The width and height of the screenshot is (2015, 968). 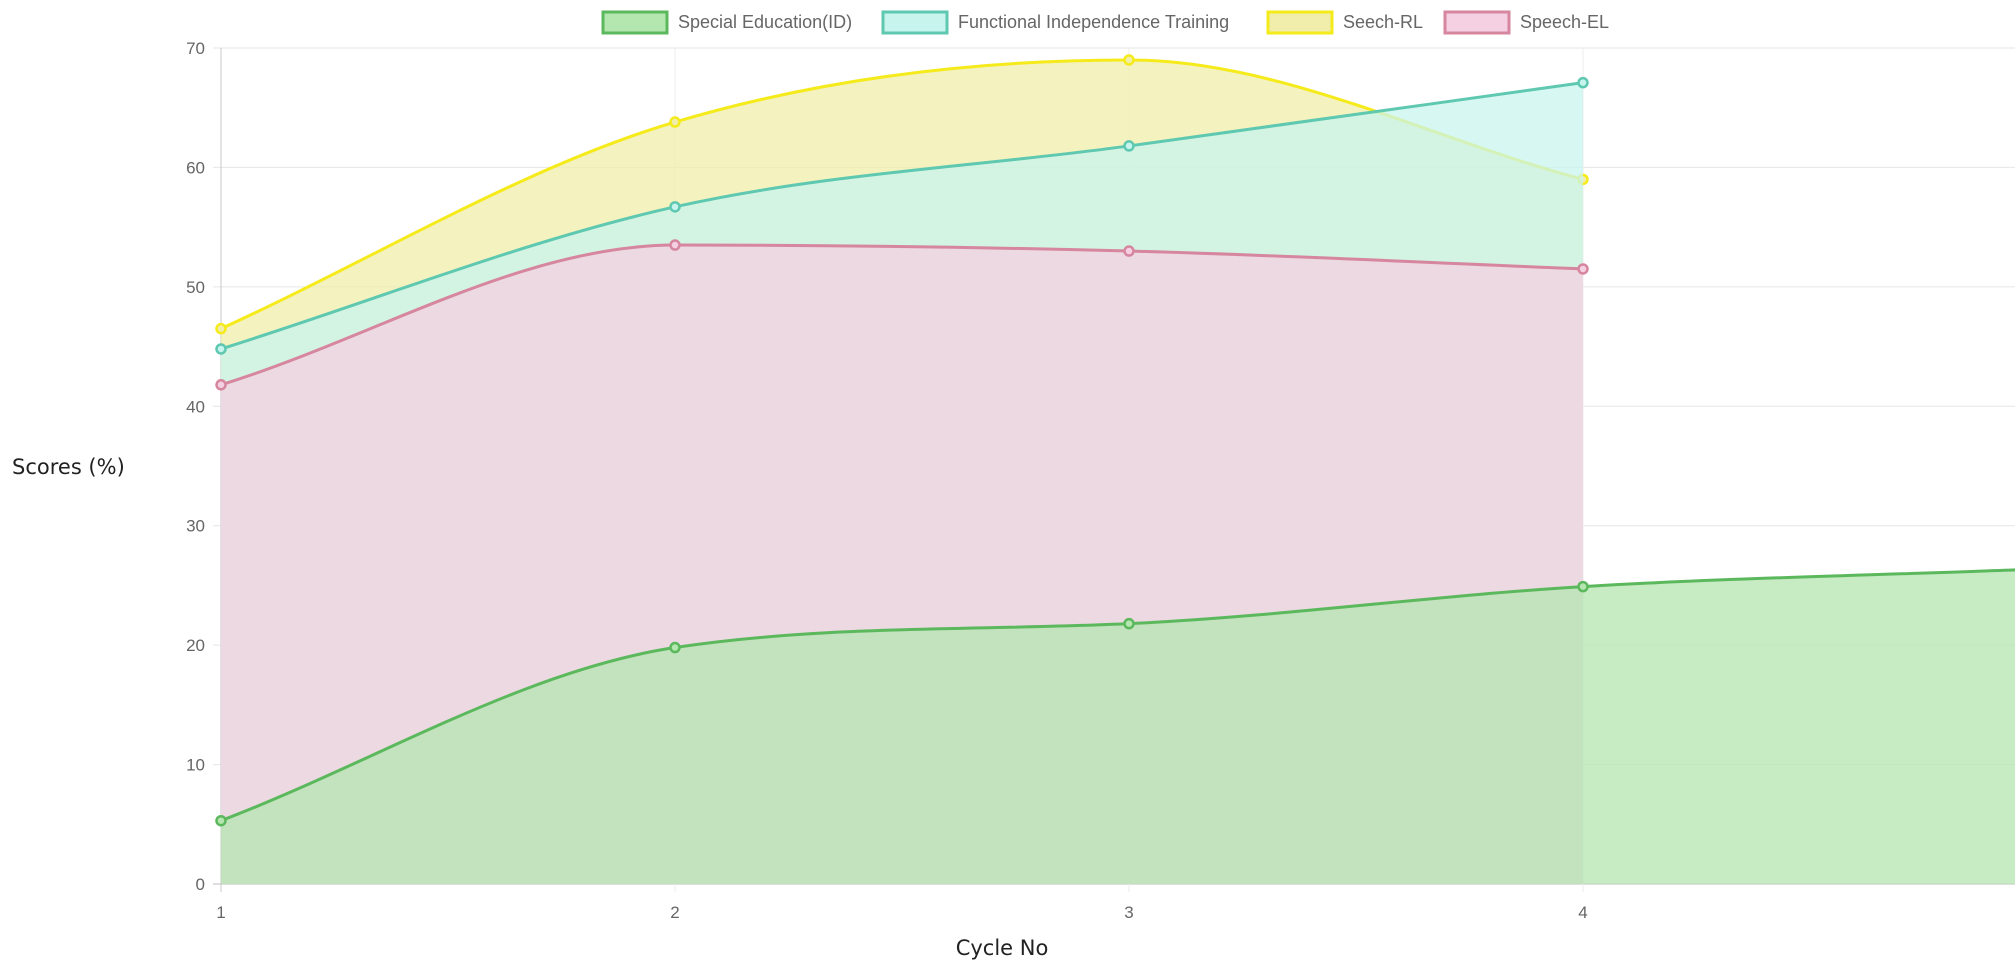 What do you see at coordinates (220, 912) in the screenshot?
I see `x-tick-label: 1` at bounding box center [220, 912].